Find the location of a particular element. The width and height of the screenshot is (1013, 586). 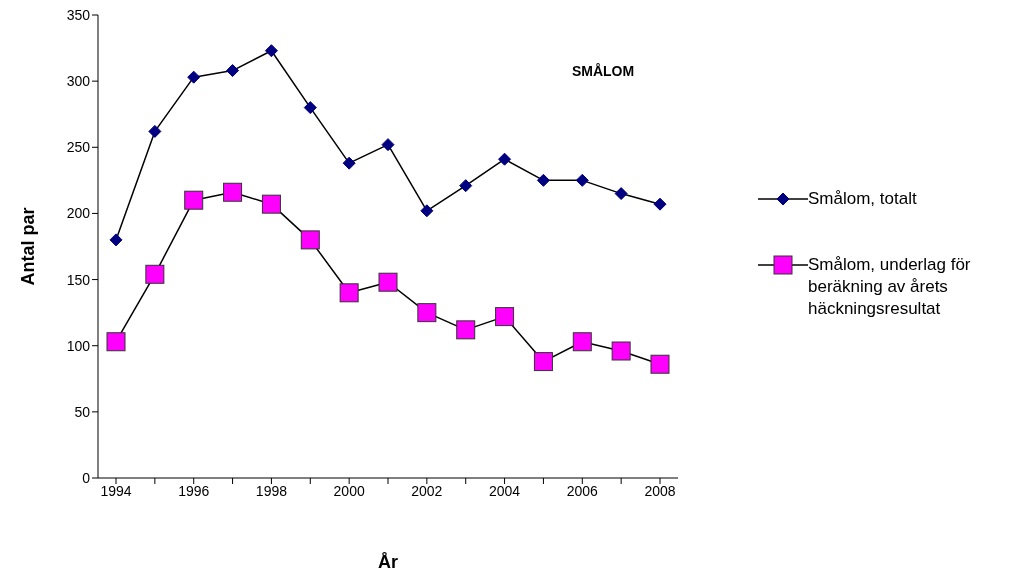

y-tick-label: 250 is located at coordinates (78, 147).